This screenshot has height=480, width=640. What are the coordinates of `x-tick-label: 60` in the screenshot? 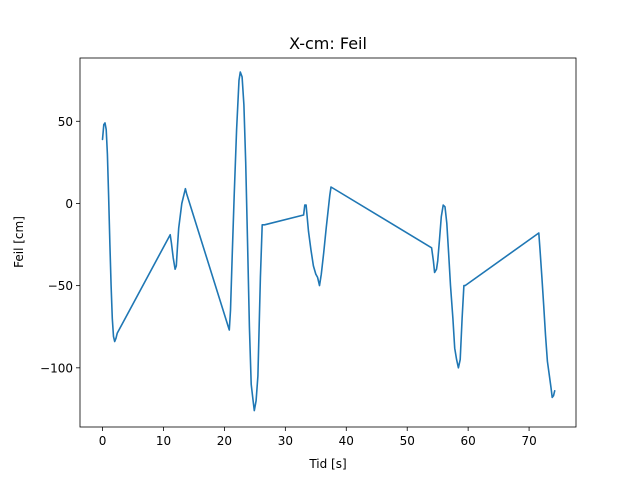 It's located at (468, 441).